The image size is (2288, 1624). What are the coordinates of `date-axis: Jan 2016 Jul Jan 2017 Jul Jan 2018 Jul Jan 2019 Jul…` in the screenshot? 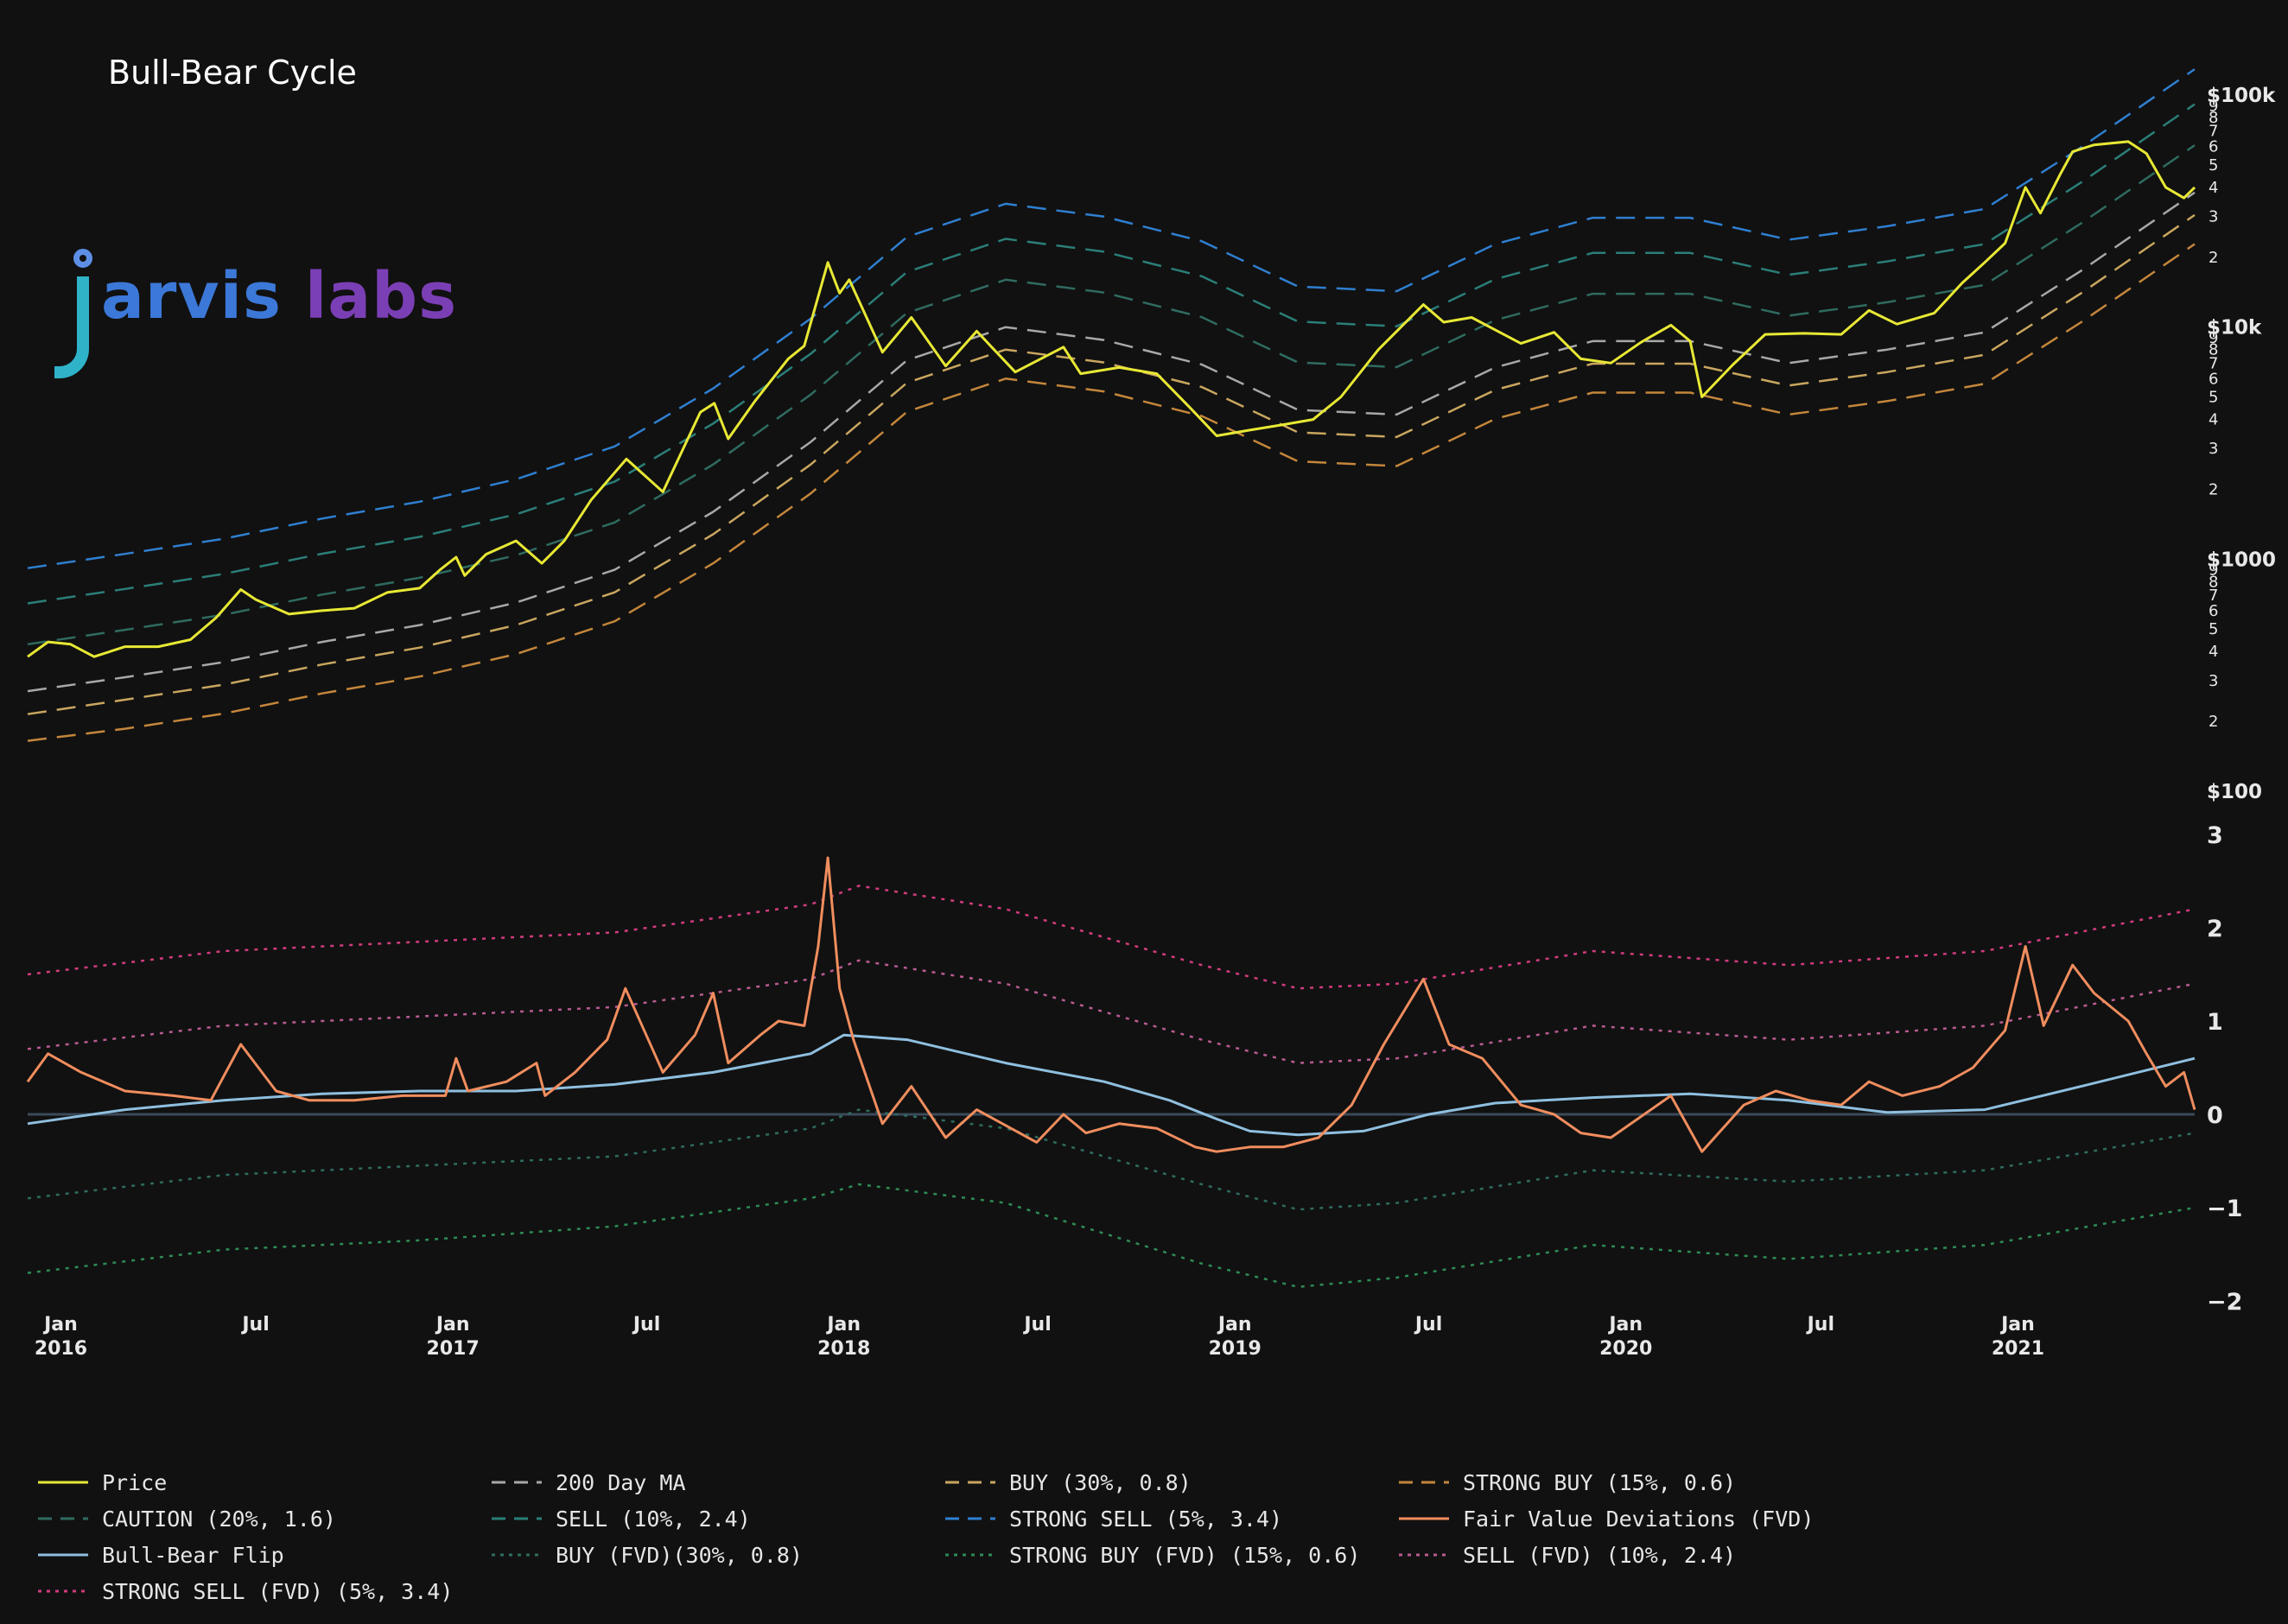 It's located at (1039, 1337).